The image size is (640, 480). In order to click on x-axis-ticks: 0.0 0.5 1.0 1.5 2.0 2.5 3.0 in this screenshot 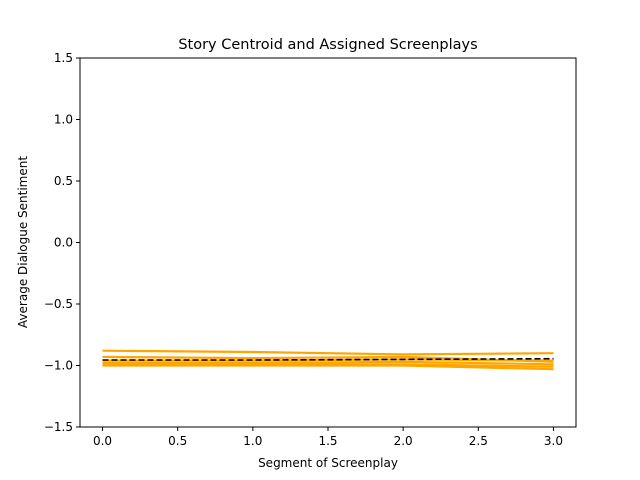, I will do `click(328, 437)`.